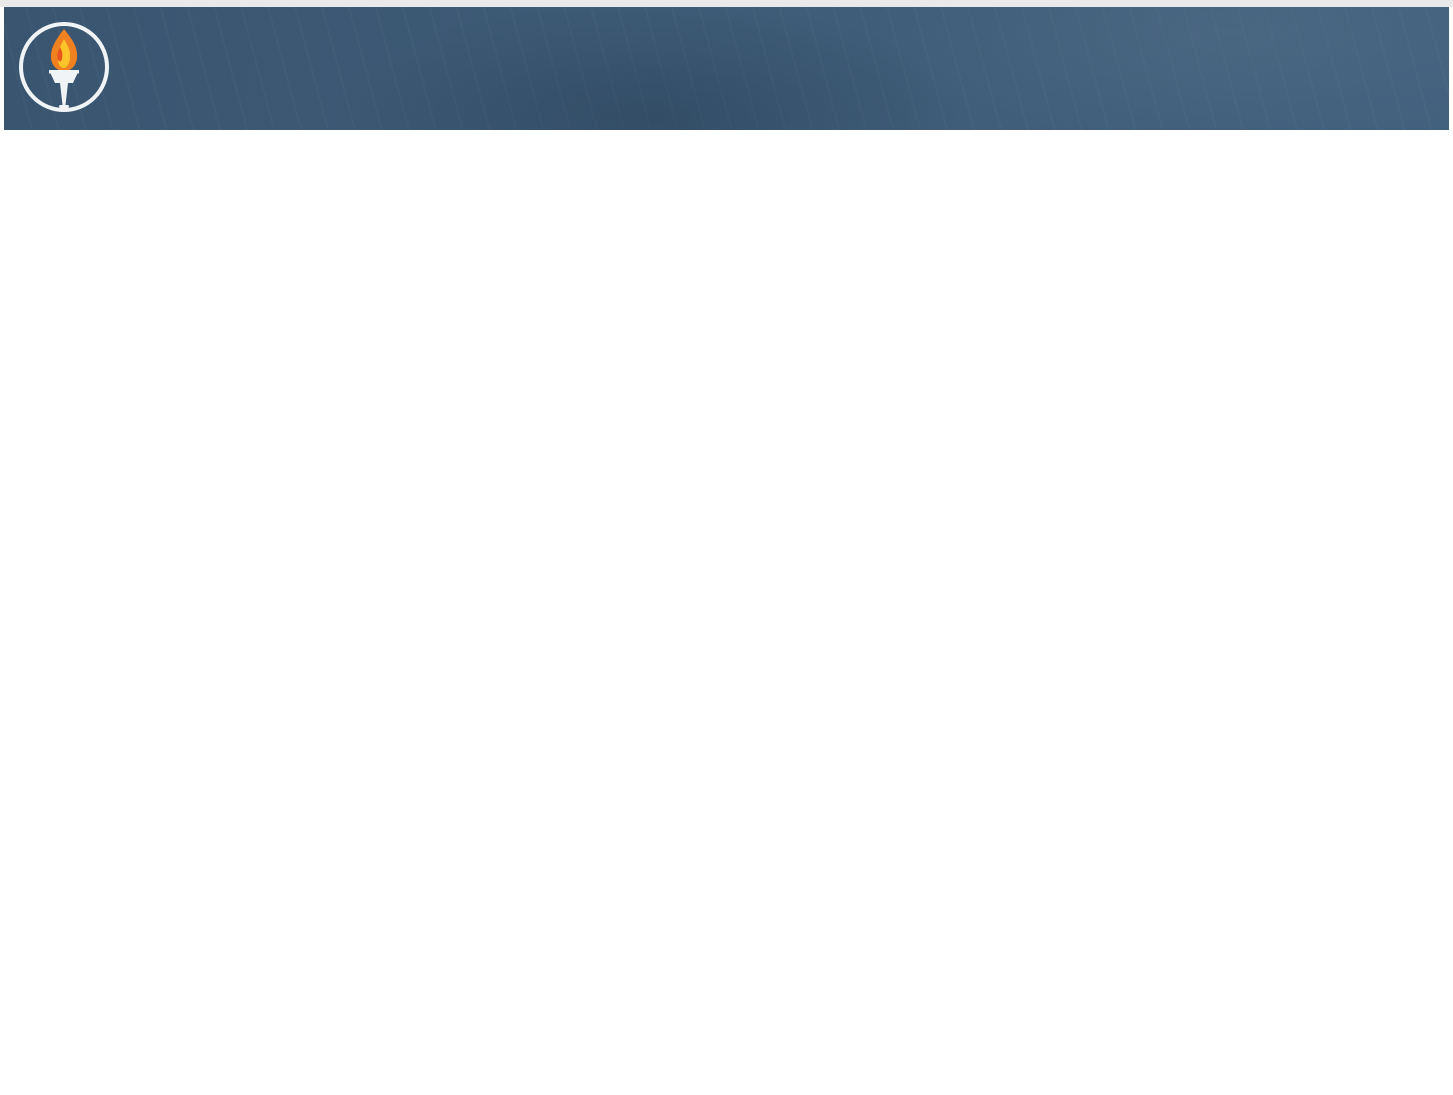 The image size is (1453, 1095). What do you see at coordinates (64, 67) in the screenshot?
I see `torch-logo-icon` at bounding box center [64, 67].